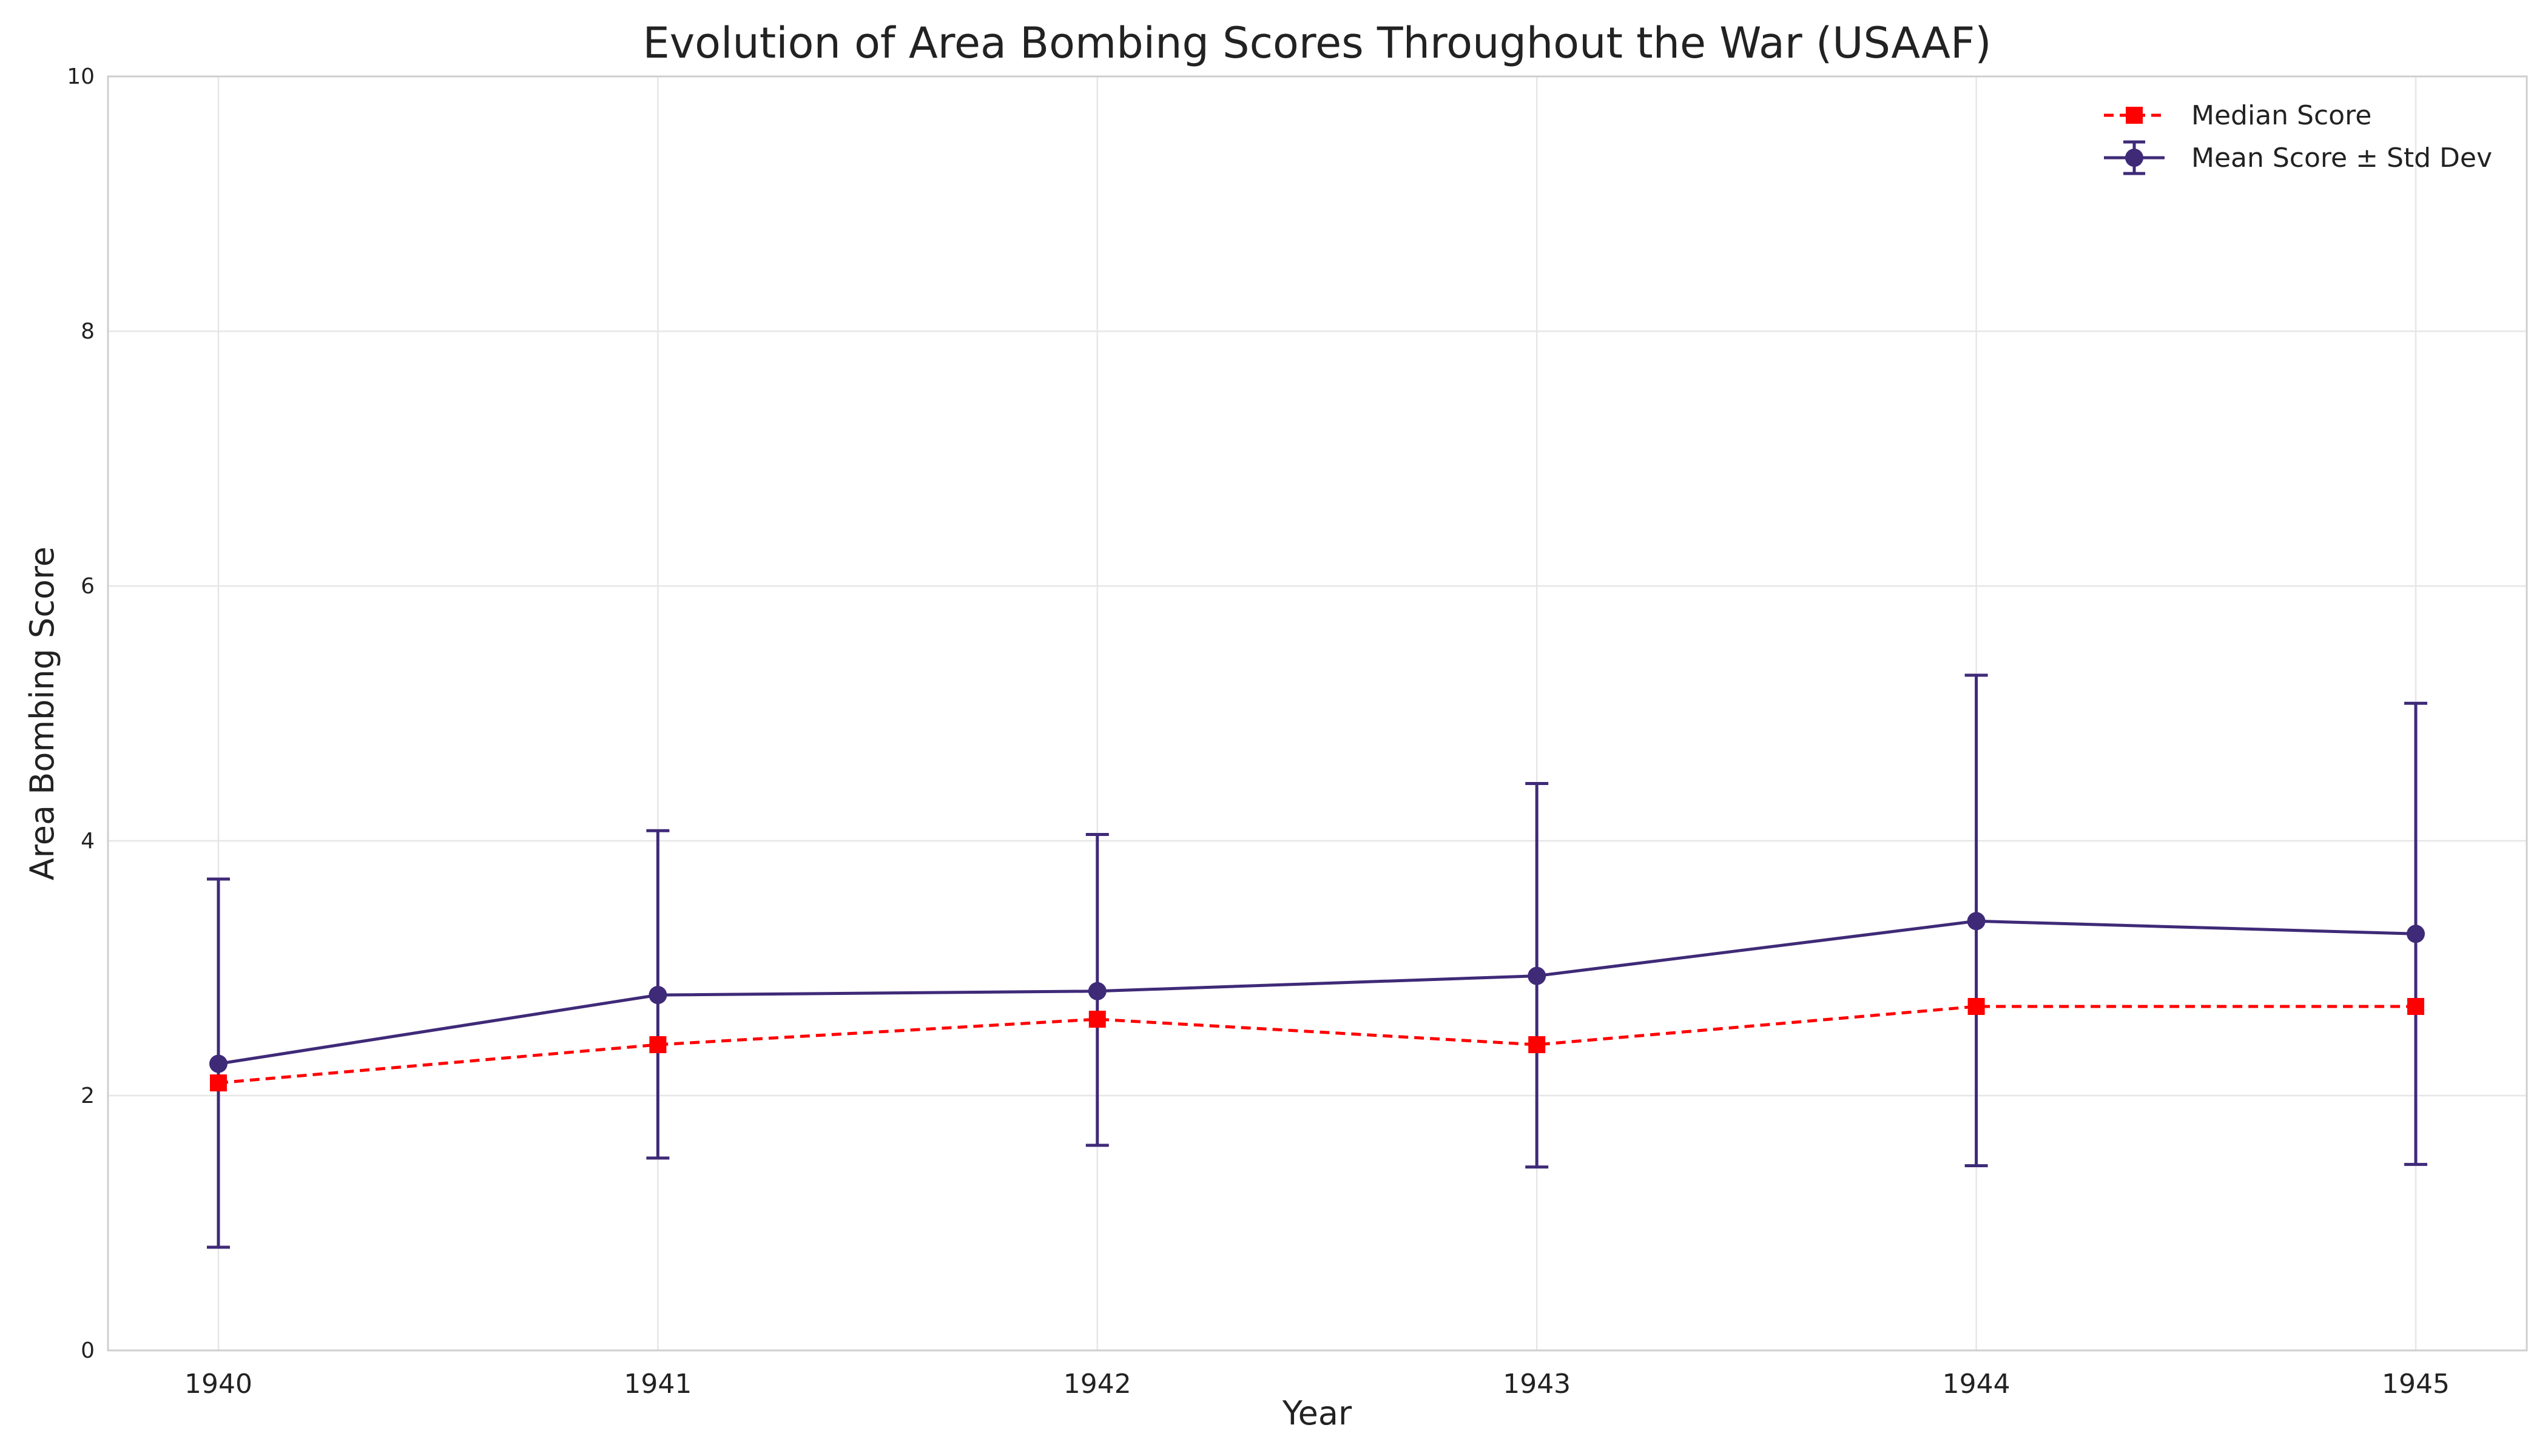 Image resolution: width=2548 pixels, height=1456 pixels. Describe the element at coordinates (2298, 137) in the screenshot. I see `legend: Median Score Mean Score ± Std Dev` at that location.